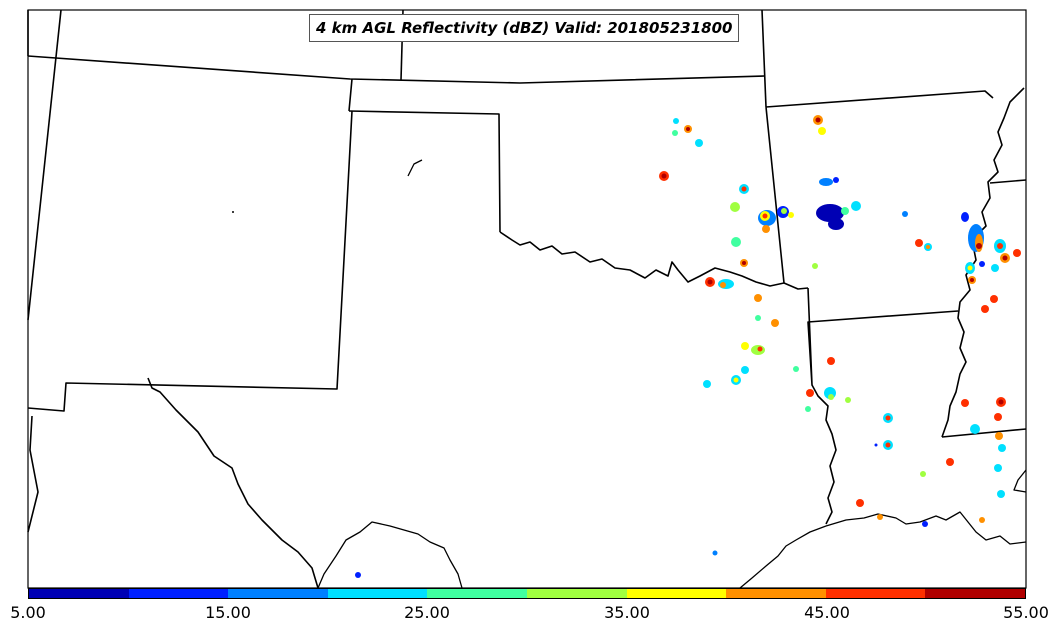  What do you see at coordinates (827, 612) in the screenshot?
I see `colorbar-tick-label: 45.00` at bounding box center [827, 612].